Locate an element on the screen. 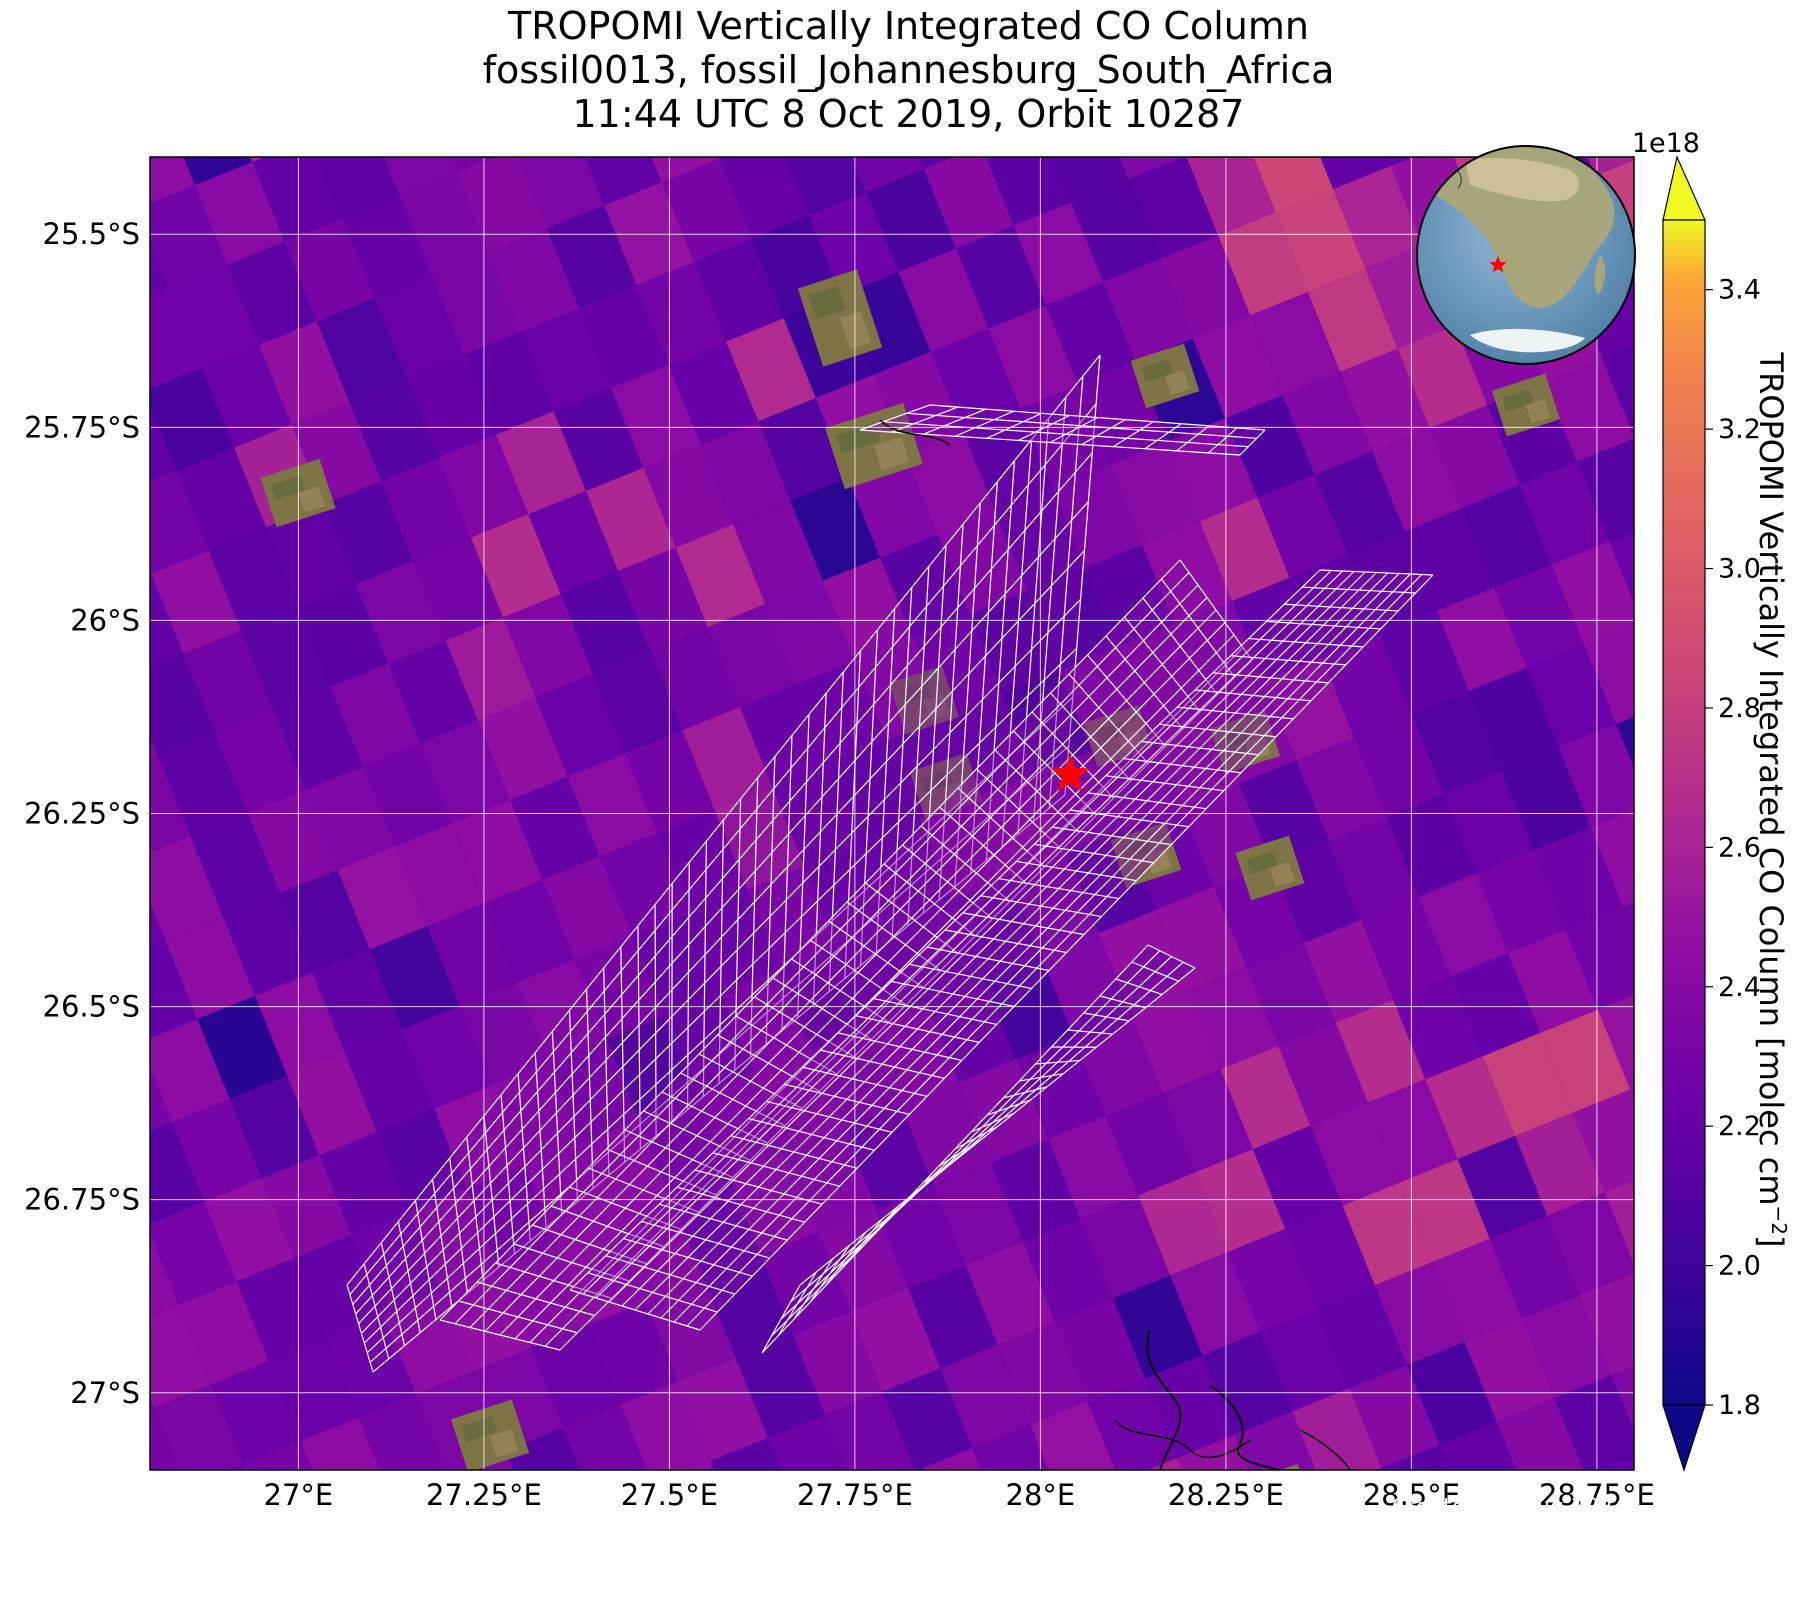 This screenshot has width=1817, height=1614. lon-tick-label: 27.75°E is located at coordinates (855, 1495).